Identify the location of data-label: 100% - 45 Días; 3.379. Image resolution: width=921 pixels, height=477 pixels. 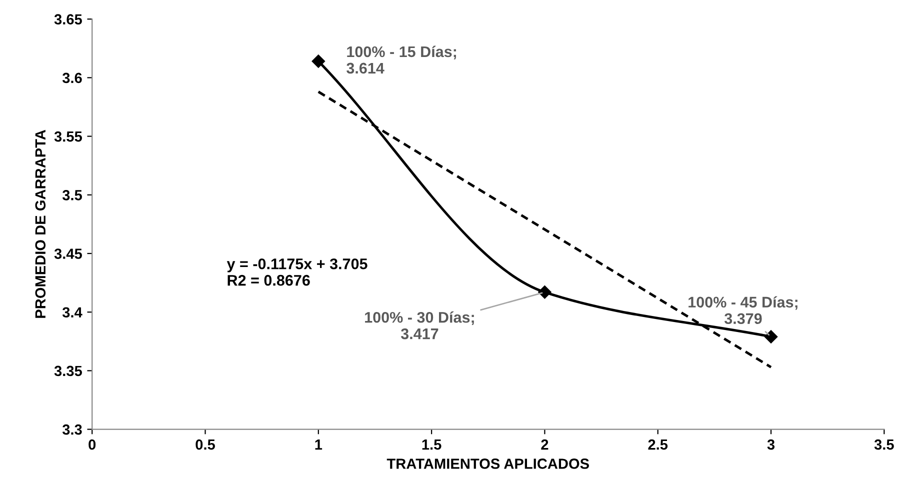
(743, 310).